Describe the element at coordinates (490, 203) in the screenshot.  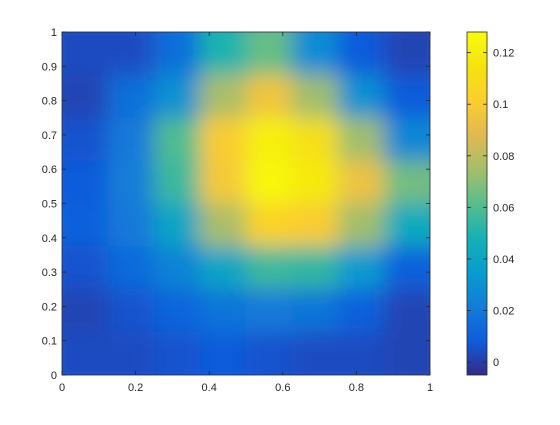
I see `colorbar: 0 0.02 0.04 0.06 0.08 0.1 0.12` at that location.